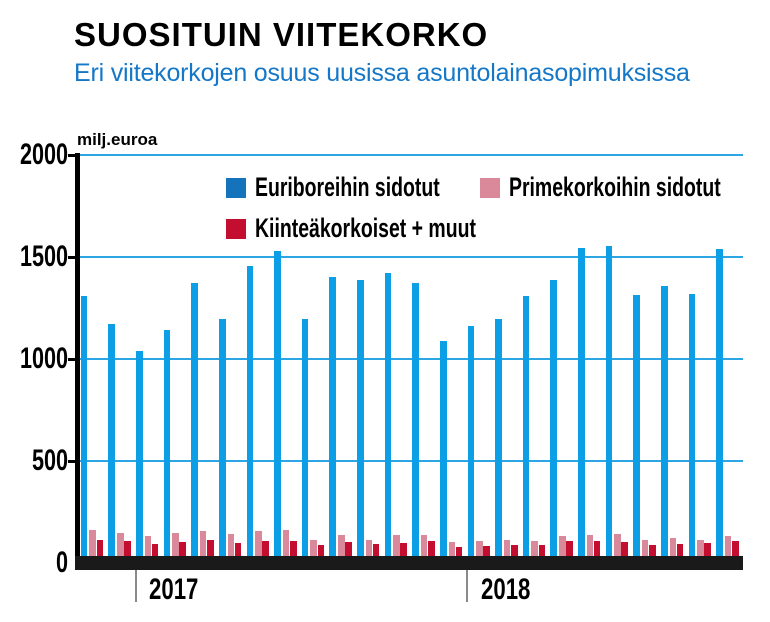 The width and height of the screenshot is (770, 622). What do you see at coordinates (155, 553) in the screenshot?
I see `bar-kiinteäkorkoiset-2017-01` at bounding box center [155, 553].